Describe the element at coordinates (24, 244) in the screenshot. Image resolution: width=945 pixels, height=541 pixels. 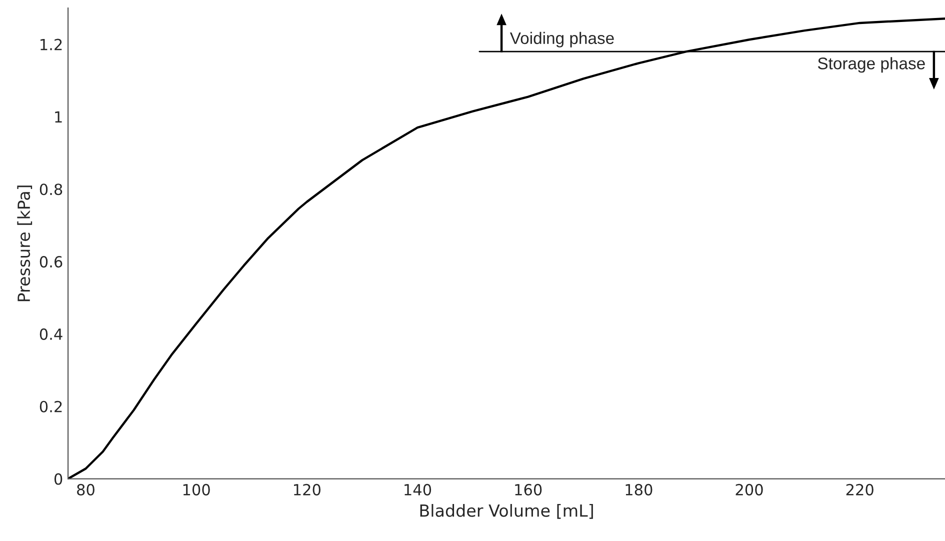
I see `y-axis-title: Pressure [kPa]` at that location.